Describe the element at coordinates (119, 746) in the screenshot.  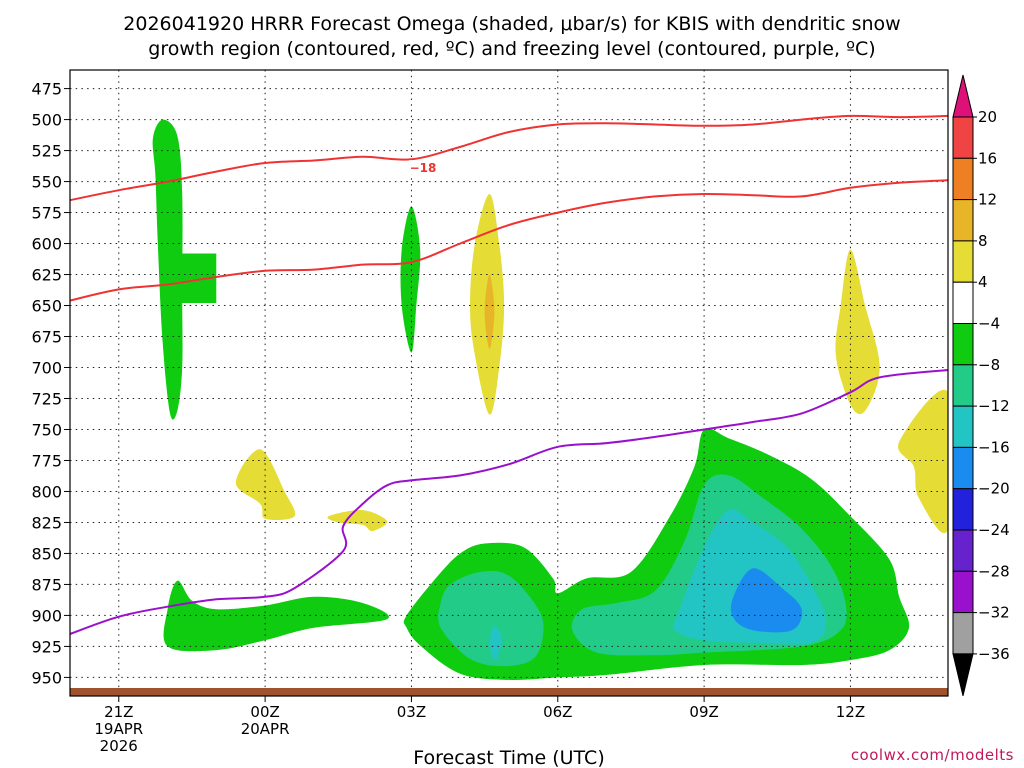
I see `x-tick-label: 2026` at that location.